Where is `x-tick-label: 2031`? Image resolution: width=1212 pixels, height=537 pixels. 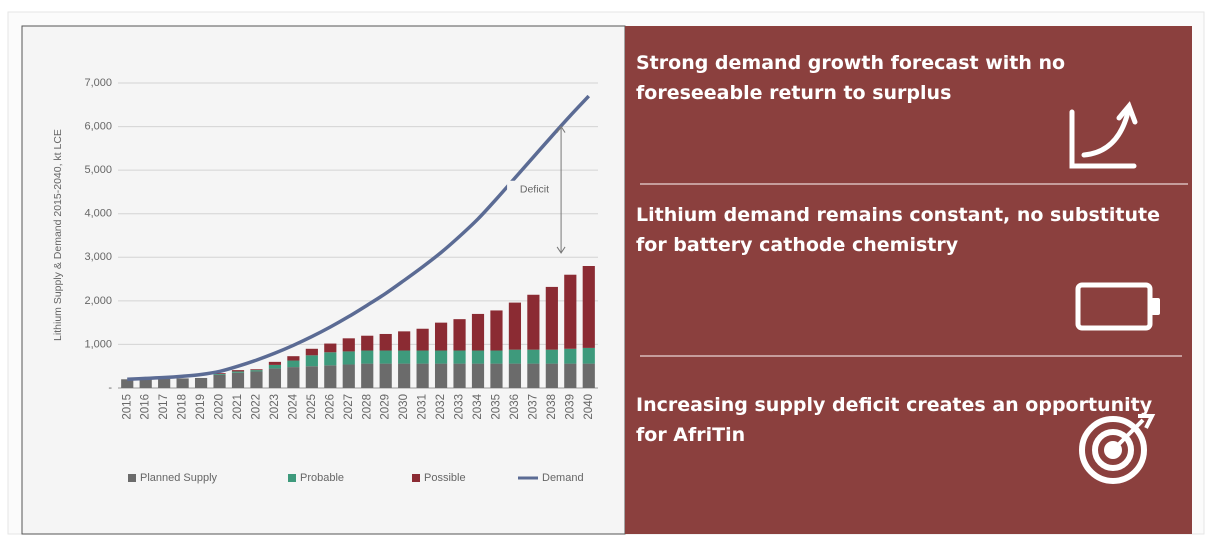 x-tick-label: 2031 is located at coordinates (423, 407).